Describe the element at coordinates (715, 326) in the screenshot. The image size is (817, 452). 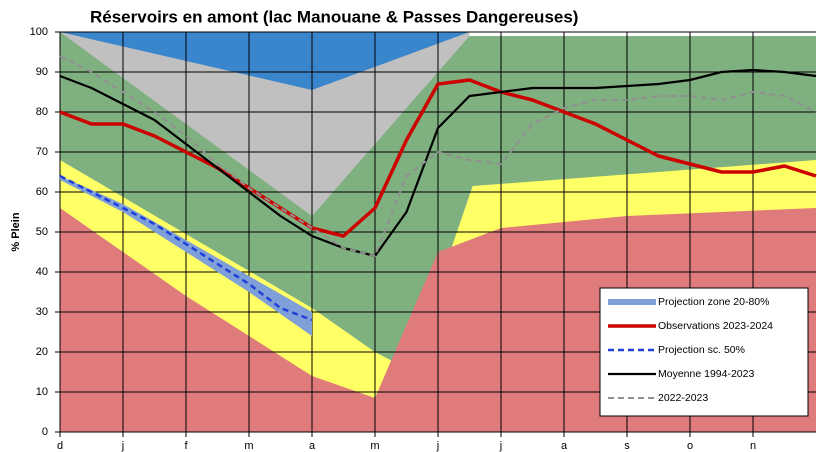
I see `legend-label: Observations 2023-2024` at that location.